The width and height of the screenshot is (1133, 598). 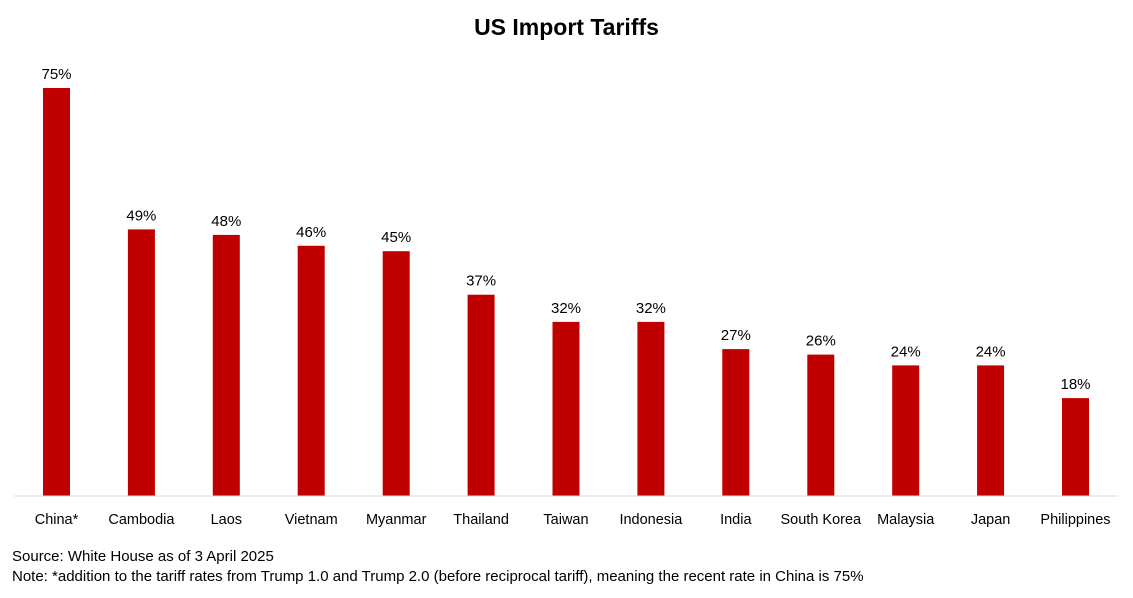 I want to click on category-label: Malaysia, so click(x=906, y=520).